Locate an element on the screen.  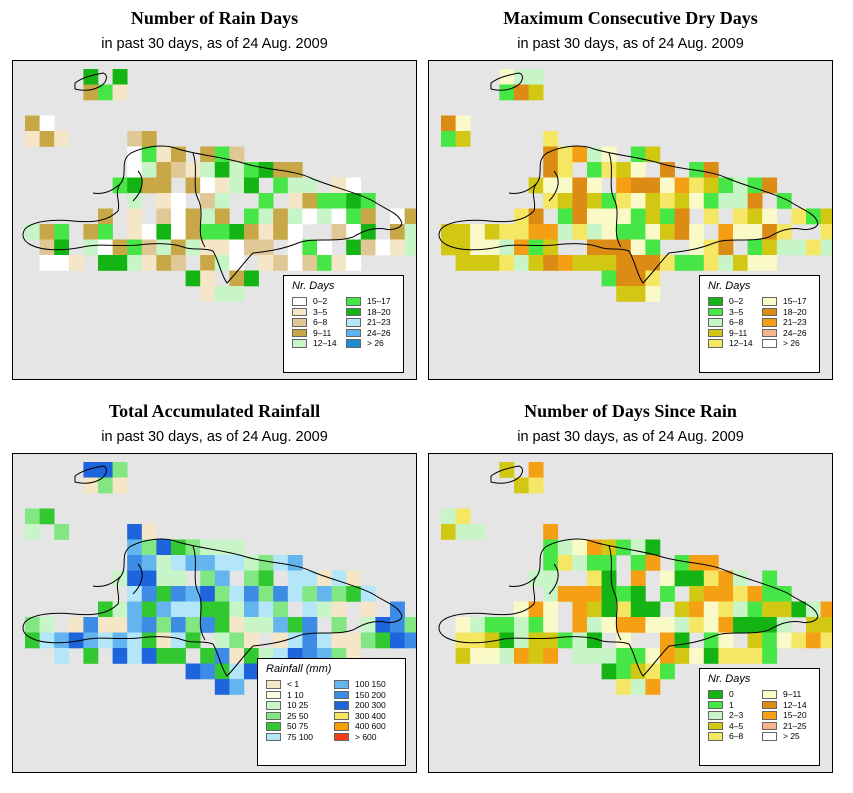
legend-label: 9–11 is located at coordinates (322, 332).